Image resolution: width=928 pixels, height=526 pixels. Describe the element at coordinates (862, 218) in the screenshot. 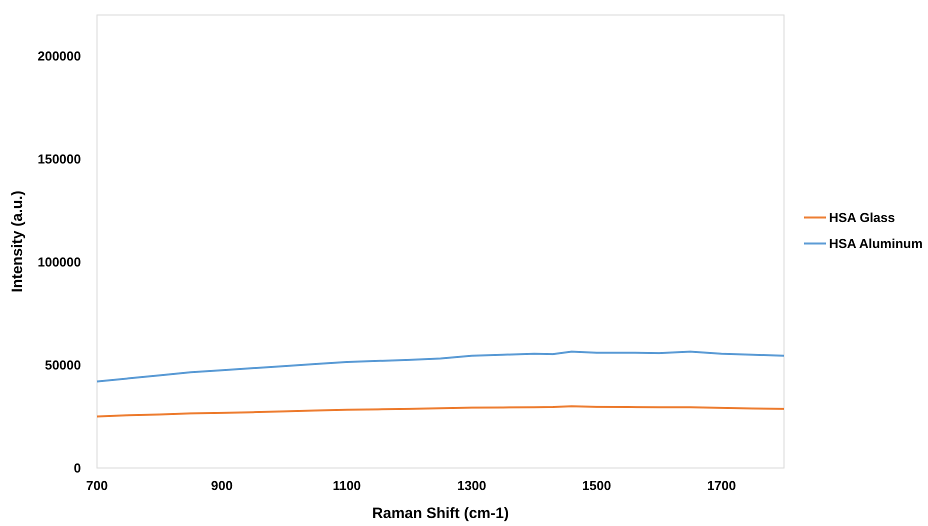

I see `legend-label: HSA Glass` at that location.